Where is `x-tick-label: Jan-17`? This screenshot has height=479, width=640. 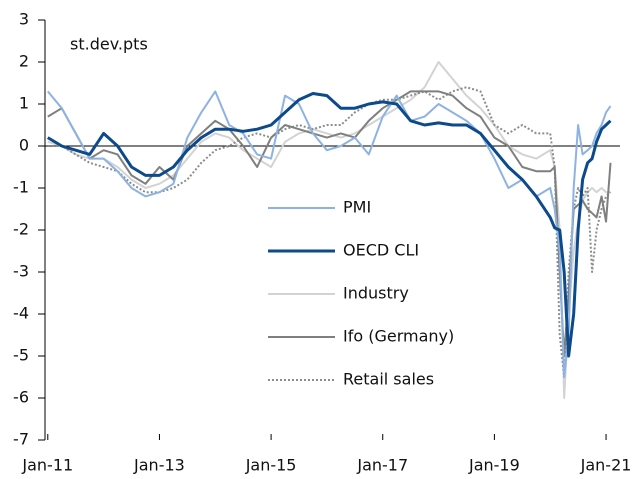 x-tick-label: Jan-17 is located at coordinates (382, 465).